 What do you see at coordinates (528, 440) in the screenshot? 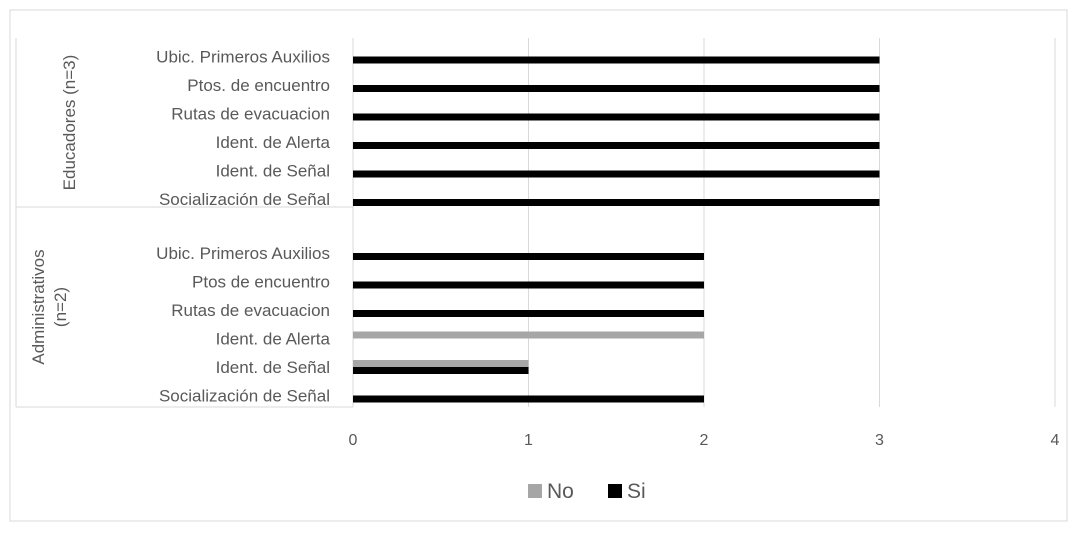
I see `x-tick-label: 1` at bounding box center [528, 440].